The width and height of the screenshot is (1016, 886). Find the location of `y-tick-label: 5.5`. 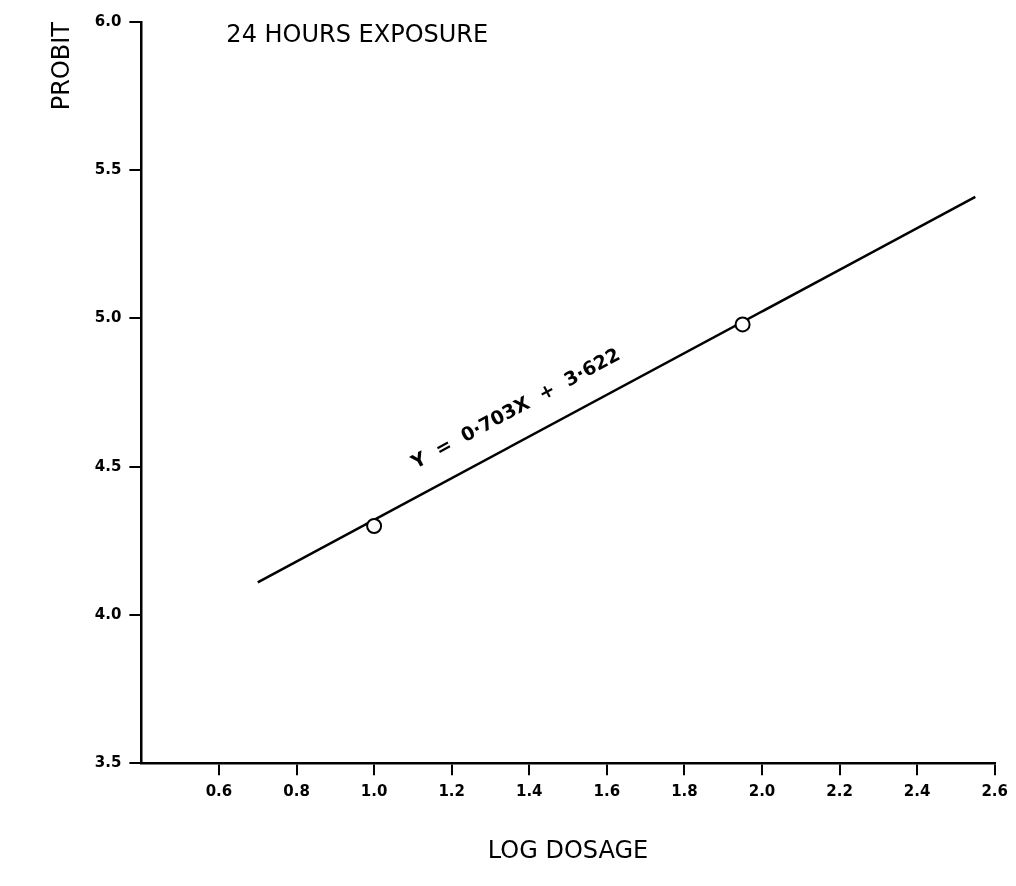

y-tick-label: 5.5 is located at coordinates (108, 169).